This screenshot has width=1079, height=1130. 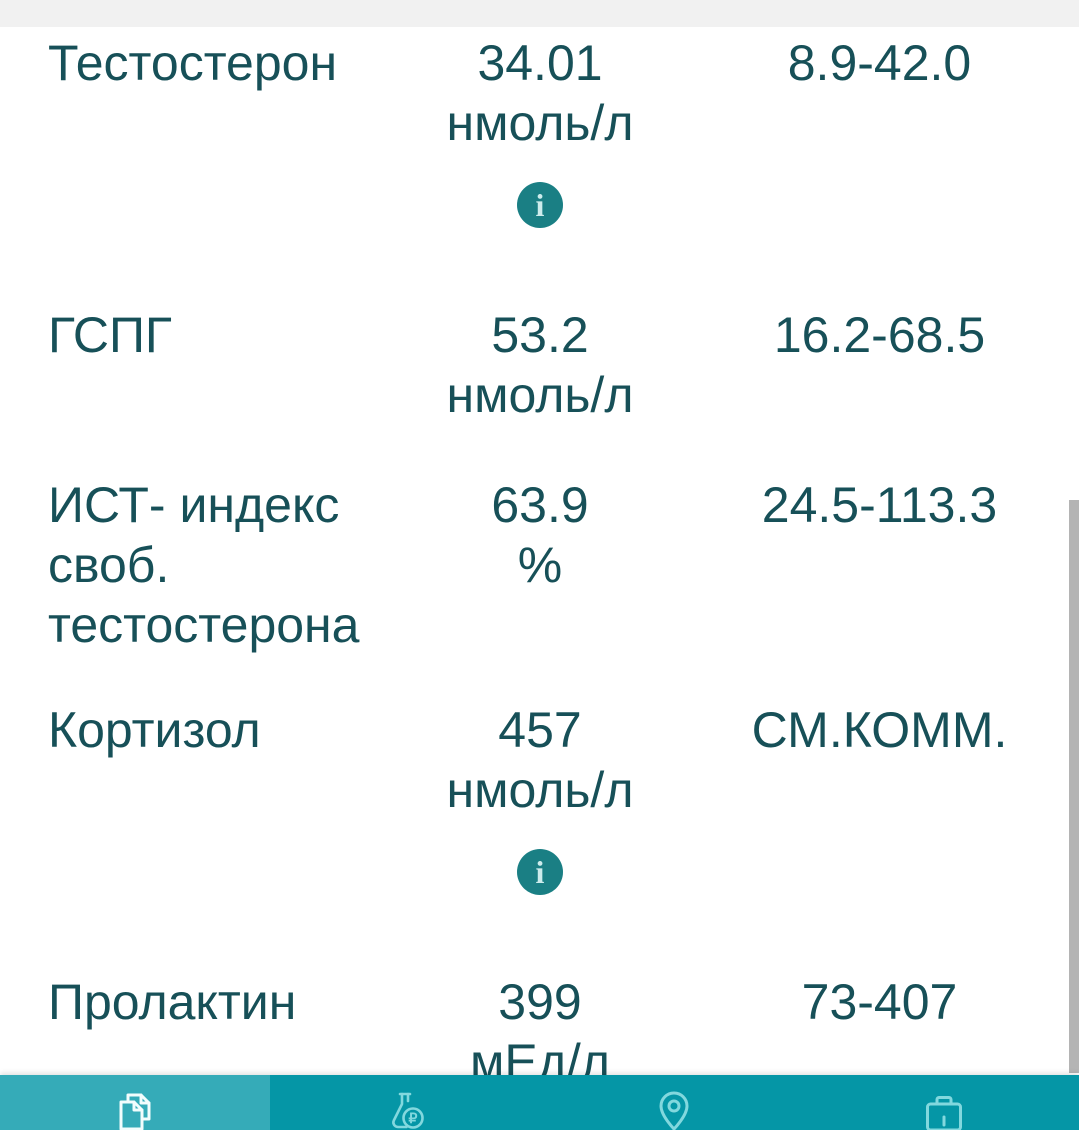 I want to click on test-value: 457, so click(x=540, y=730).